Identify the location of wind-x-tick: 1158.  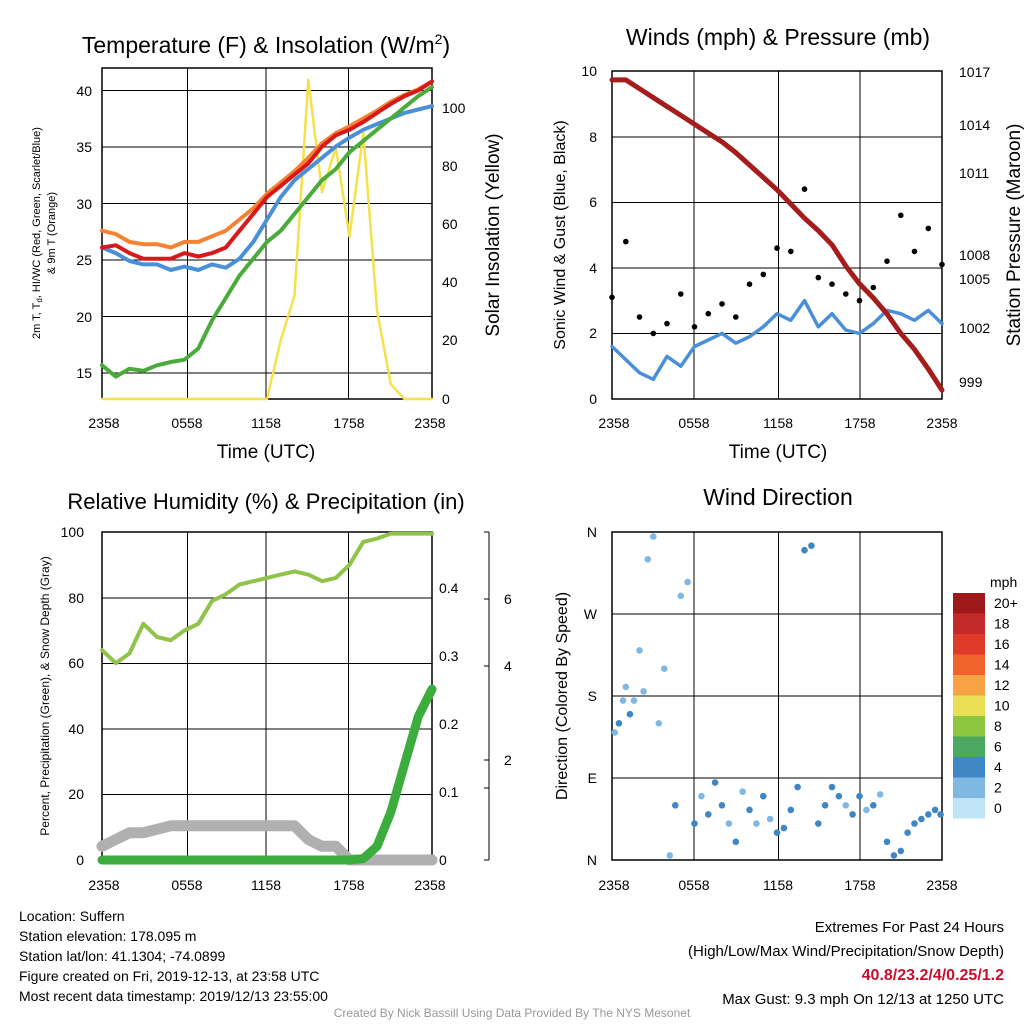
(778, 423).